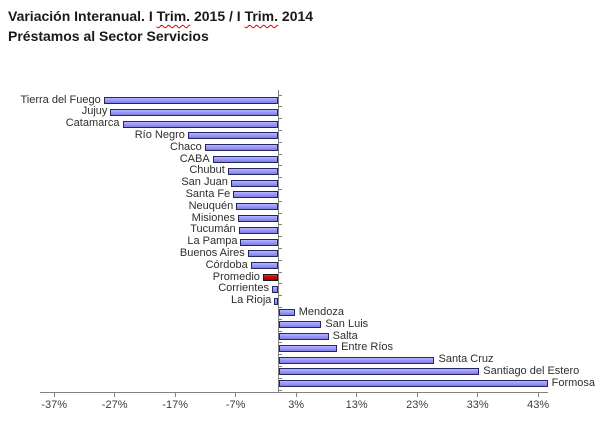 Image resolution: width=600 pixels, height=427 pixels. What do you see at coordinates (296, 16) in the screenshot?
I see `title-segment: 2014` at bounding box center [296, 16].